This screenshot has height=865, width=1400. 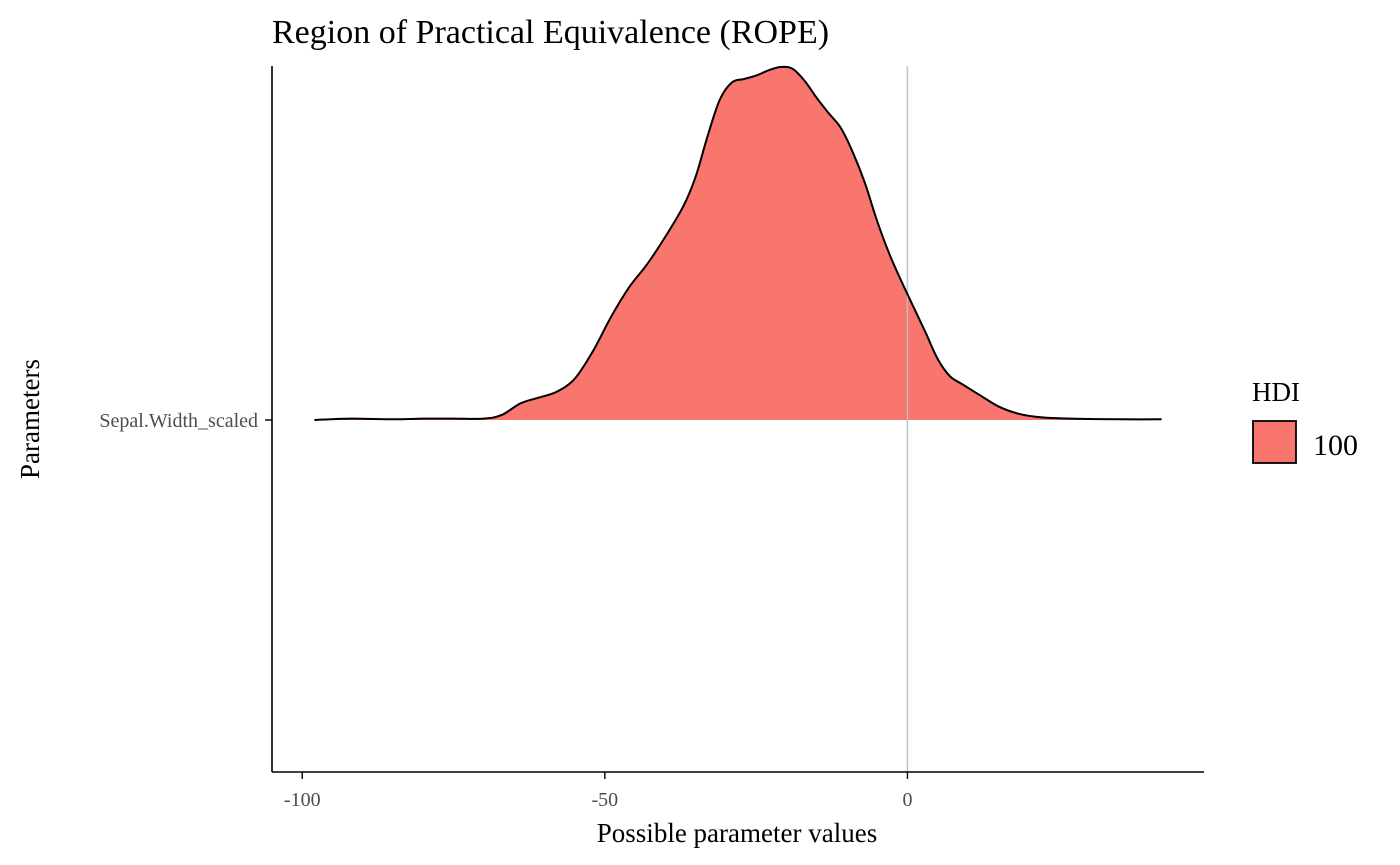 I want to click on legend-title: HDI, so click(x=1276, y=392).